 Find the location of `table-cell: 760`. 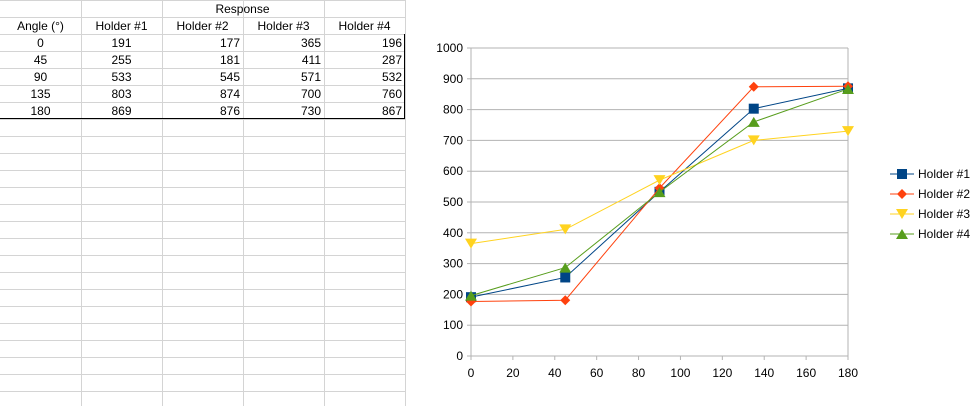

table-cell: 760 is located at coordinates (391, 94).